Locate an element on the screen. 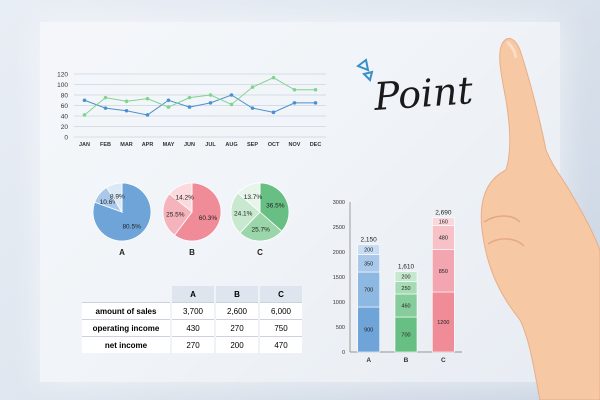  bar-segment-label: 350 is located at coordinates (368, 264).